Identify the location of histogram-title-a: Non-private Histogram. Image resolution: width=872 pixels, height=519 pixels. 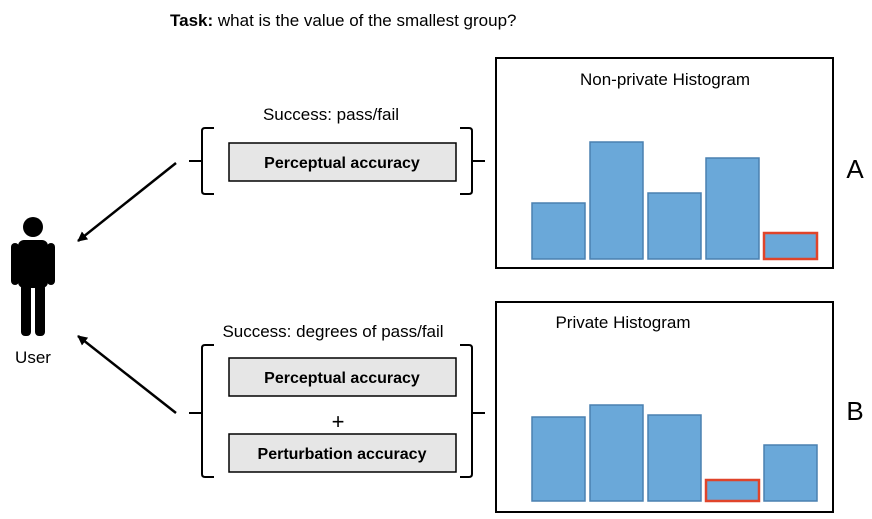
(665, 79).